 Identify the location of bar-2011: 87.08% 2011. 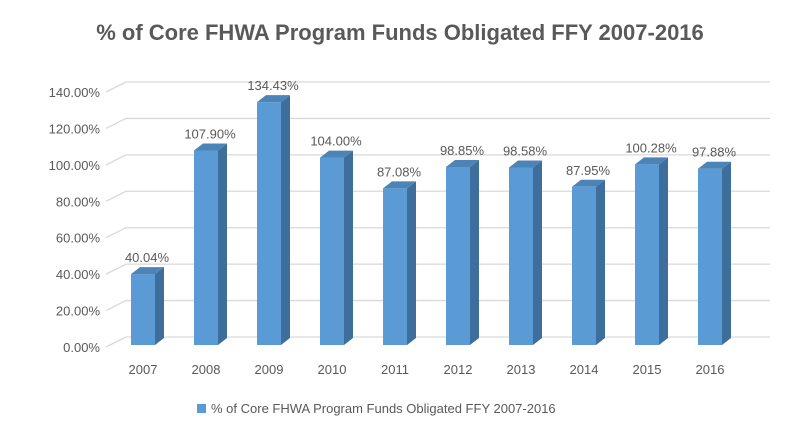
(399, 270).